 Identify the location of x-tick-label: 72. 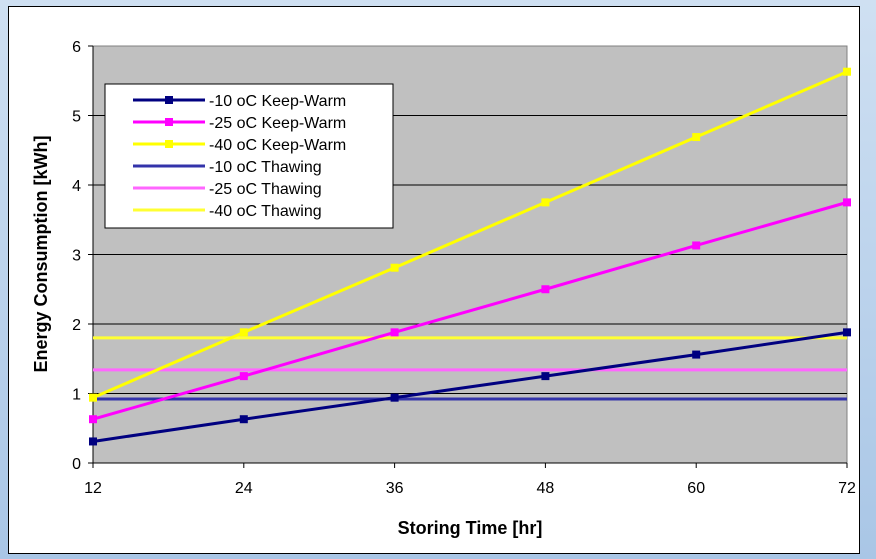
(847, 488).